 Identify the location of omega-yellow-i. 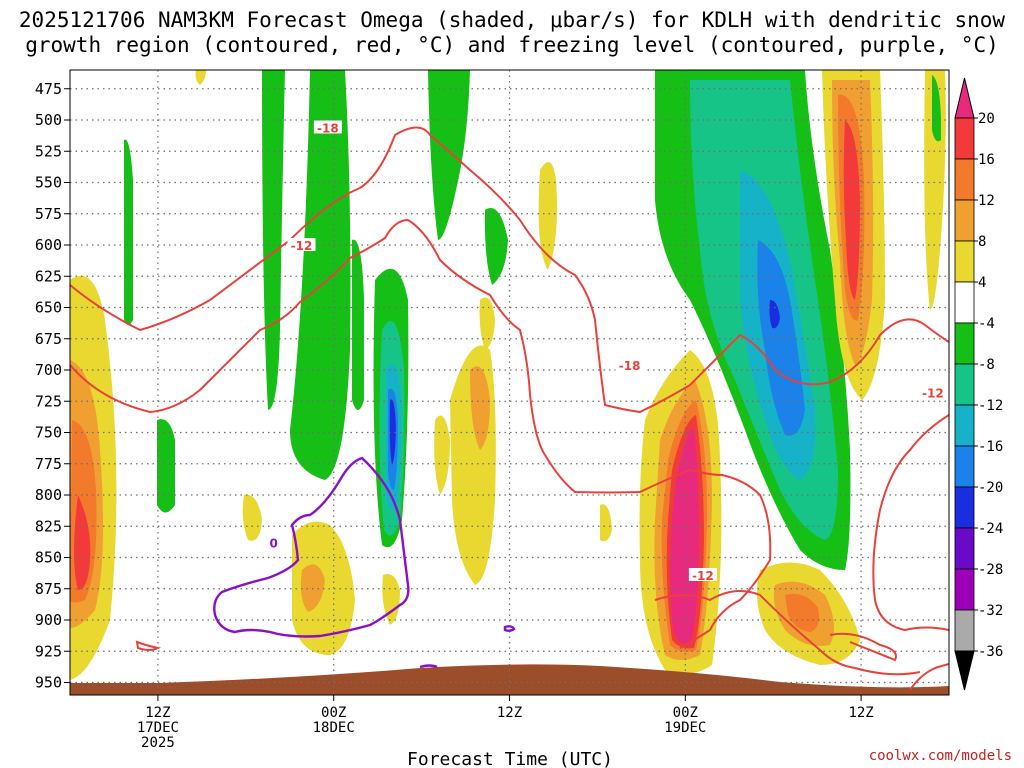
(606, 523).